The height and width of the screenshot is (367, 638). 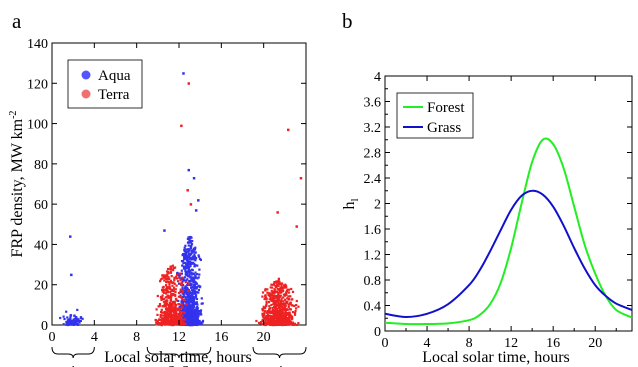 What do you see at coordinates (52, 337) in the screenshot?
I see `panel-a-x-tick-label: 0` at bounding box center [52, 337].